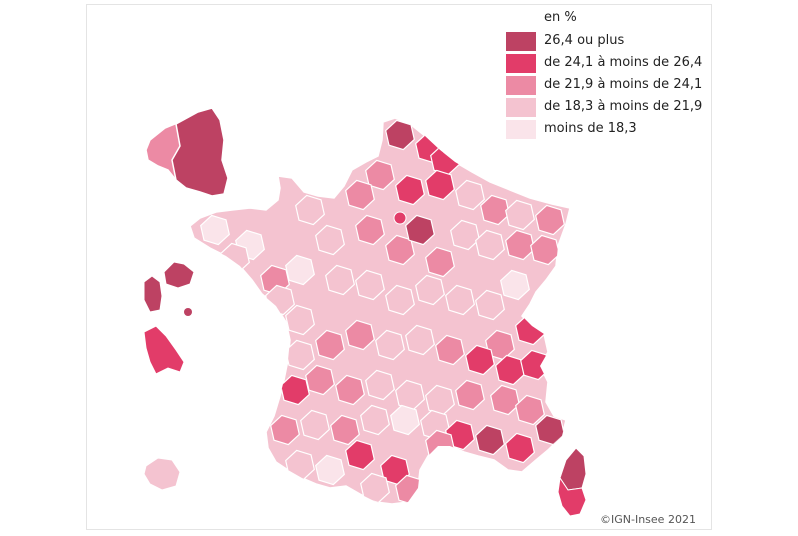 The height and width of the screenshot is (536, 798). Describe the element at coordinates (188, 312) in the screenshot. I see `guadeloupe-marie-galante` at that location.